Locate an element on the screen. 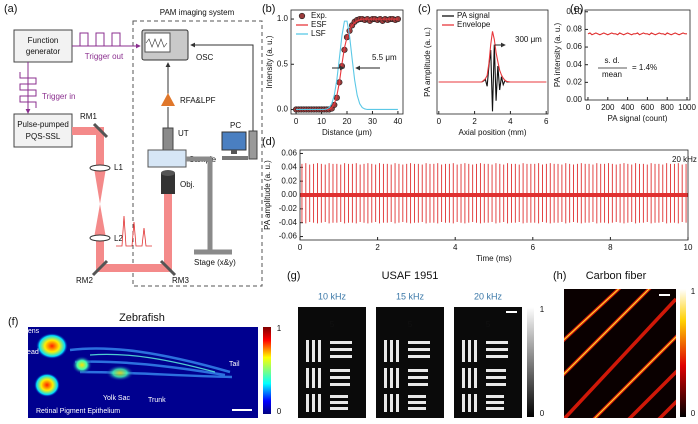 The image size is (698, 424). transducer is located at coordinates (168, 140).